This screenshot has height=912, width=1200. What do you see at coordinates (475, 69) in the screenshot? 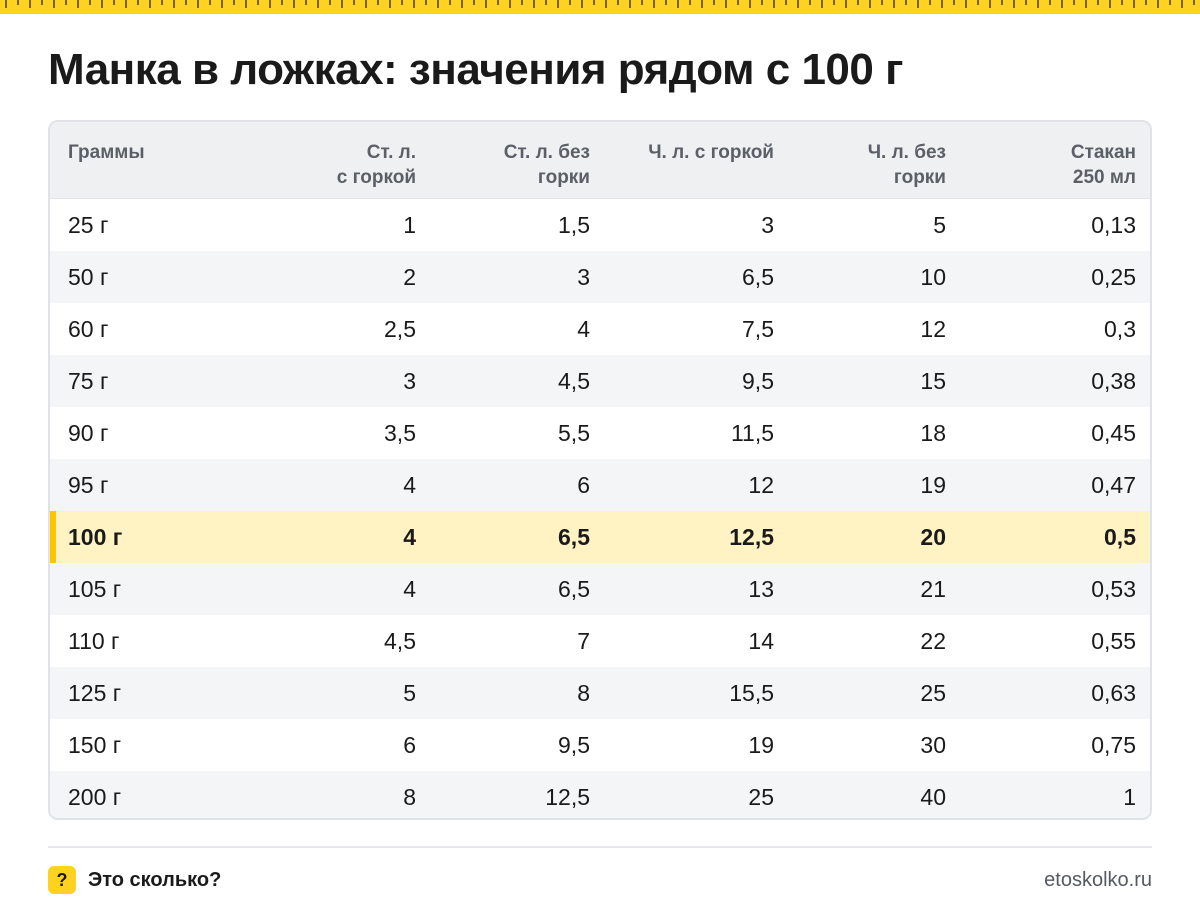
I see `page-title: Манка в ложках: значения рядом с 100 г` at bounding box center [475, 69].